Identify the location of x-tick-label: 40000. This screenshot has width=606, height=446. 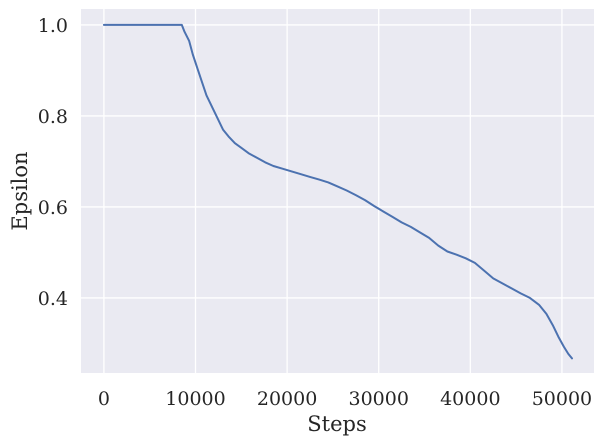
(470, 399).